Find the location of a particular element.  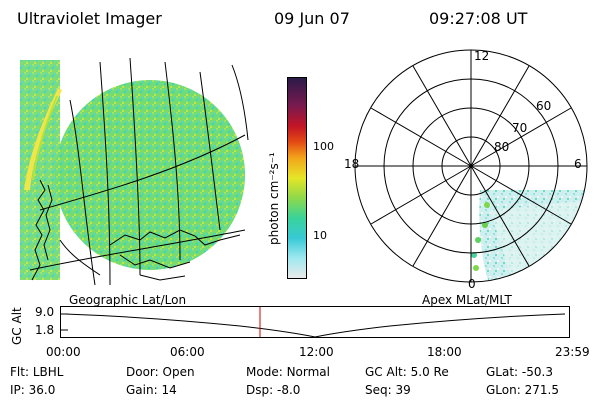

mlat-label-70: 70 is located at coordinates (519, 128).